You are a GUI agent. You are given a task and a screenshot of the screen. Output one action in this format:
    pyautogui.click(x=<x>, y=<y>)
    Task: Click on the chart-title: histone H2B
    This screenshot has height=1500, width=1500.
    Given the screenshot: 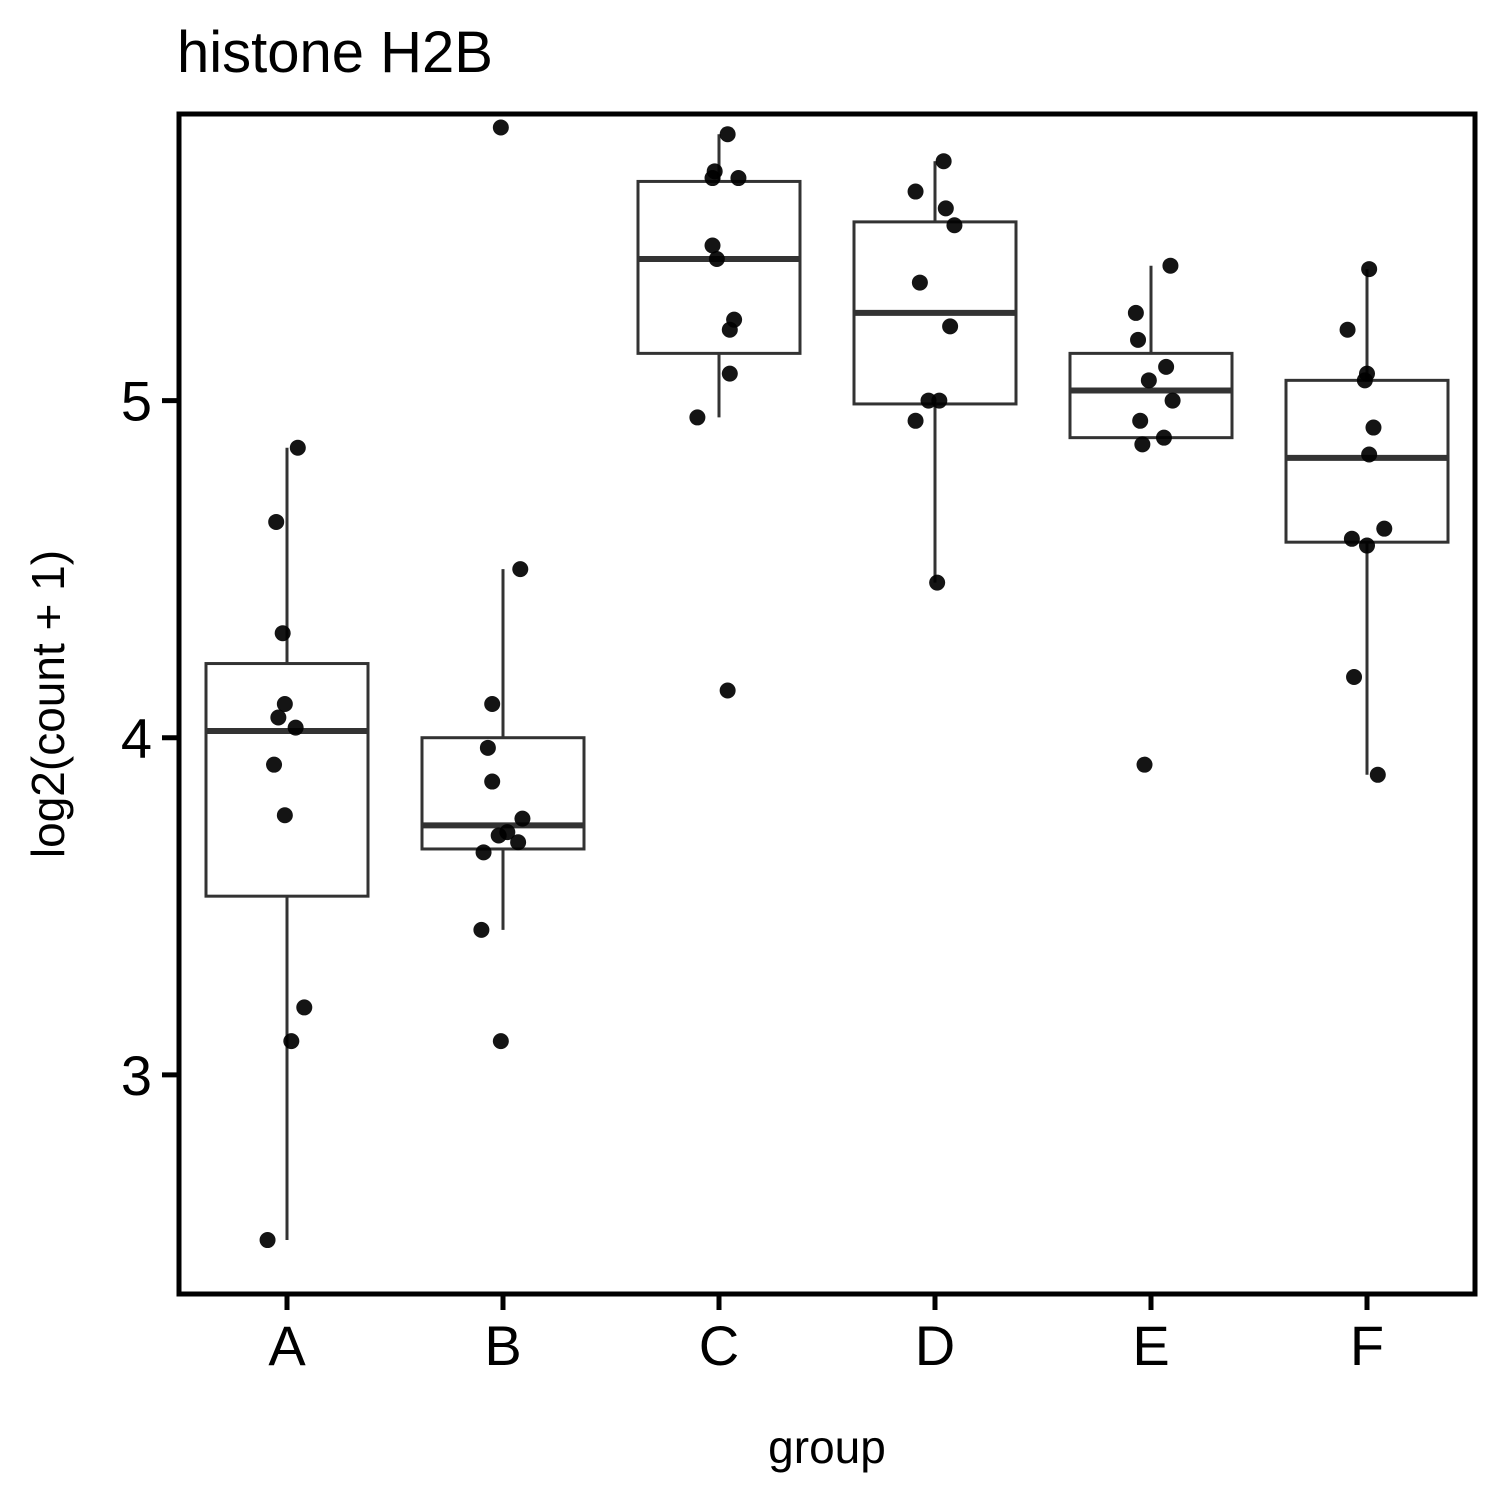 What is the action you would take?
    pyautogui.click(x=335, y=52)
    